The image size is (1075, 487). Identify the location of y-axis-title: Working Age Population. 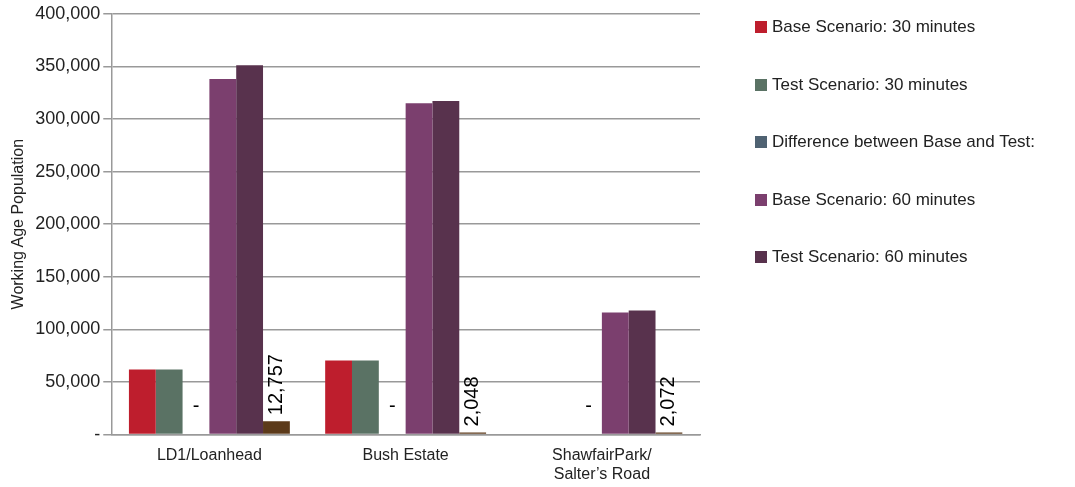
(18, 224).